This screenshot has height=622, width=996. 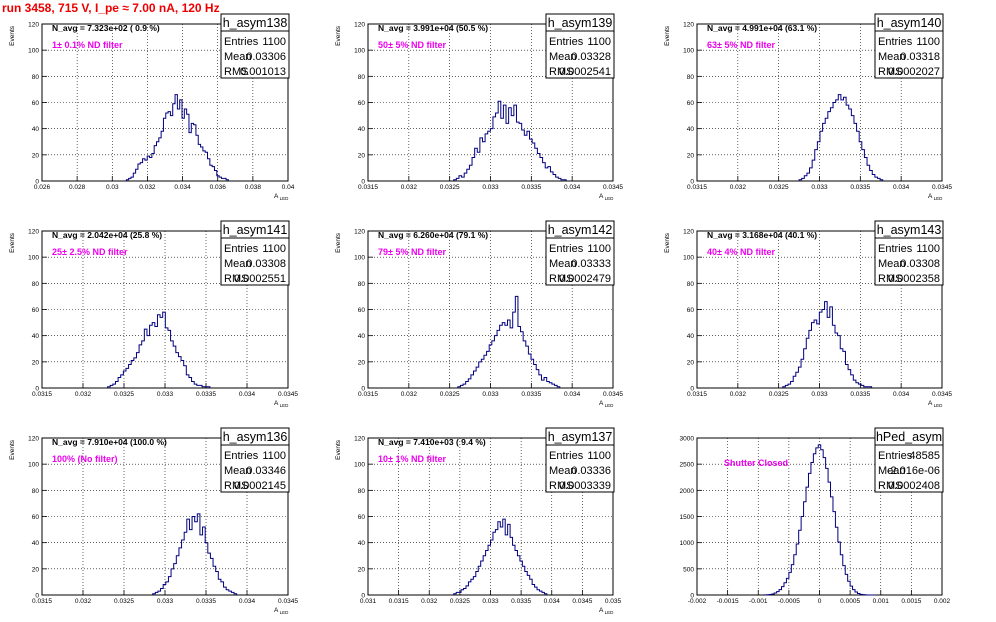 I want to click on stats-value: 0.0002027, so click(x=914, y=72).